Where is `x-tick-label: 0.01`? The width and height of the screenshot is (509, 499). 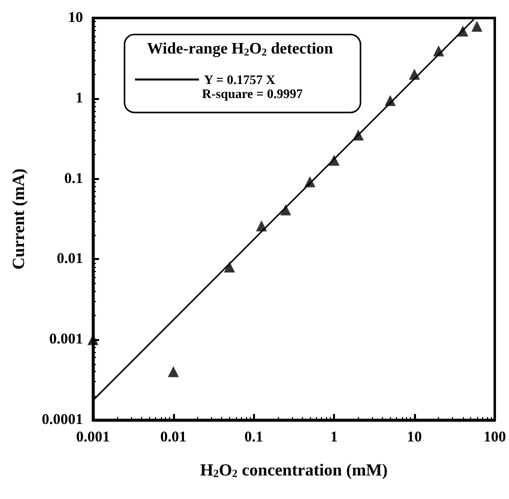
x-tick-label: 0.01 is located at coordinates (173, 438).